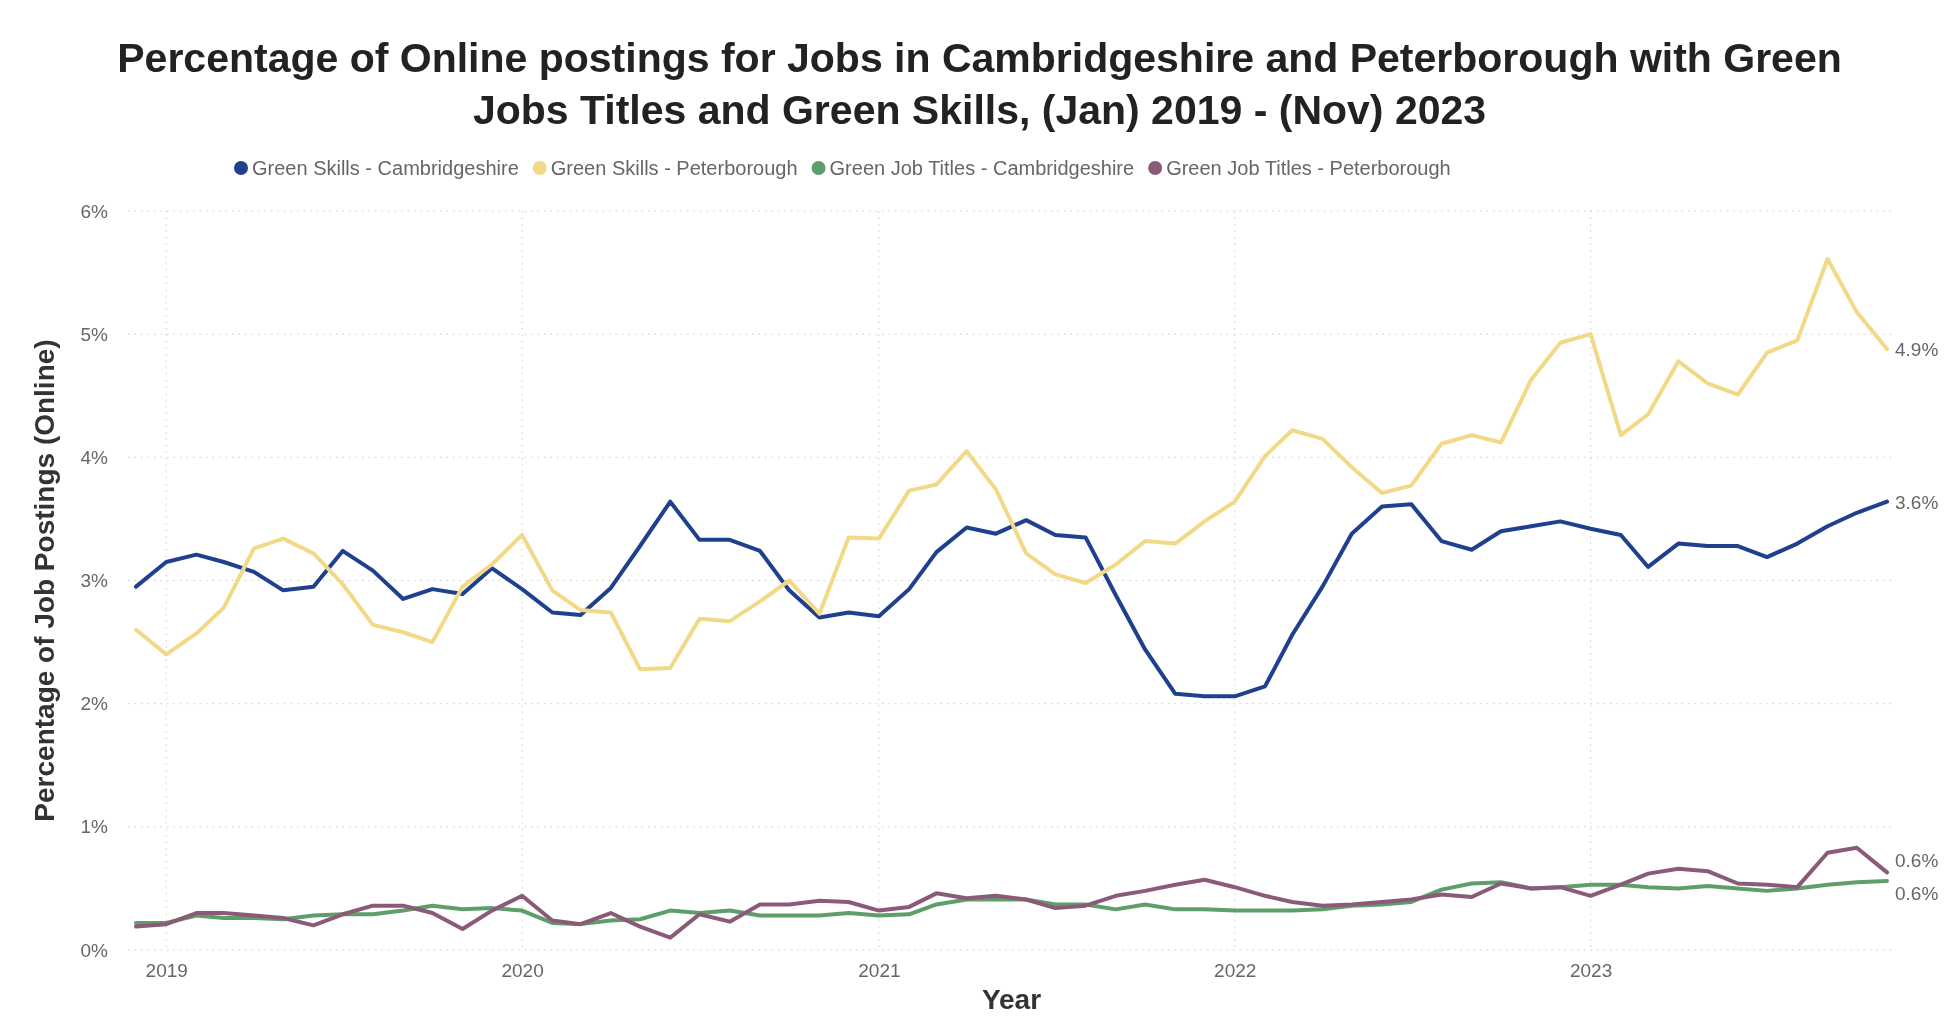 Image resolution: width=1959 pixels, height=1031 pixels. What do you see at coordinates (94, 950) in the screenshot?
I see `y-tick-label: 0%` at bounding box center [94, 950].